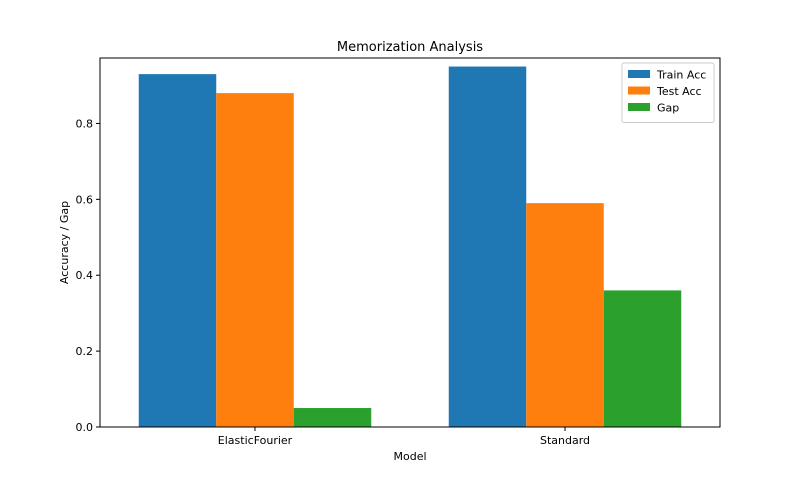 The height and width of the screenshot is (480, 800). What do you see at coordinates (255, 260) in the screenshot?
I see `bar-test-acc-elasticfourier` at bounding box center [255, 260].